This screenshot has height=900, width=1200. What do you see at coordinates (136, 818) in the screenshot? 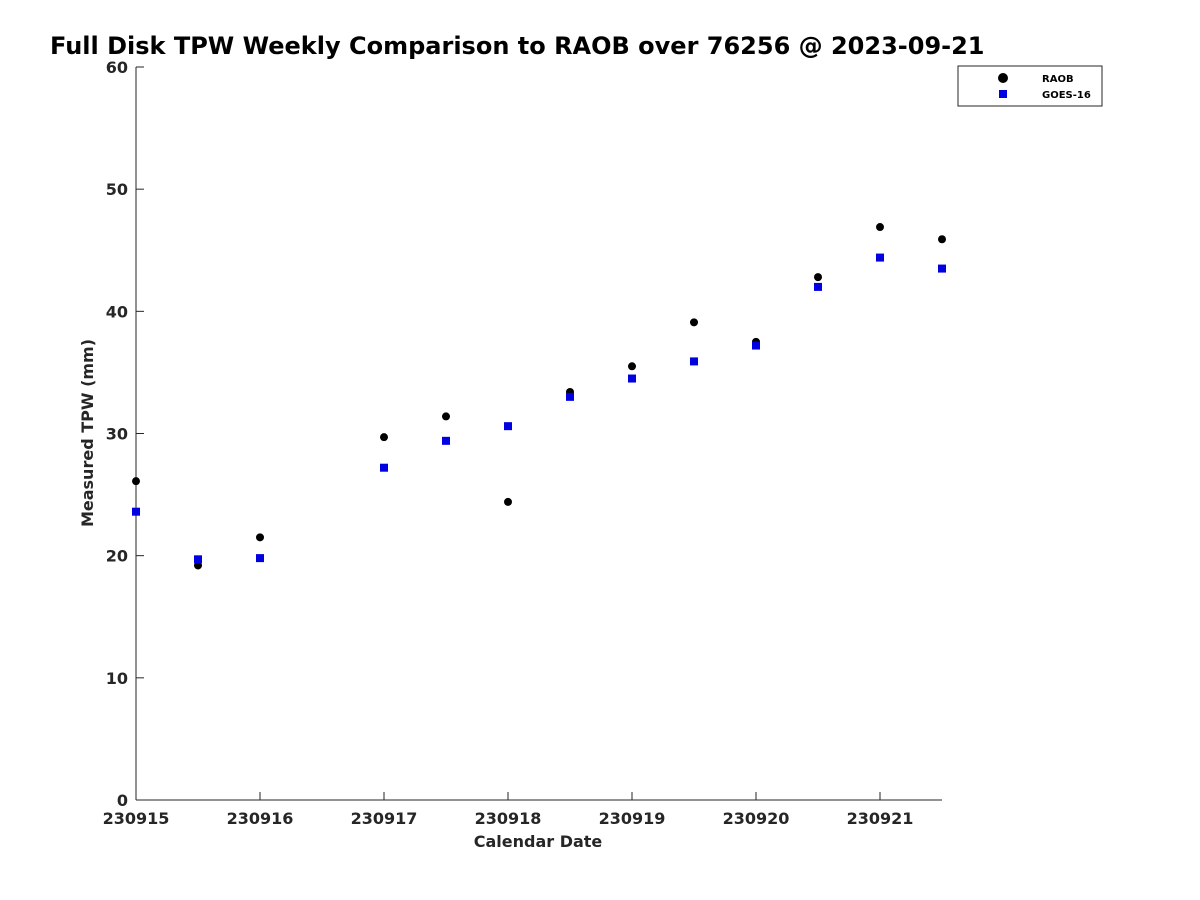
I see `x-tick-label: 230915` at bounding box center [136, 818].